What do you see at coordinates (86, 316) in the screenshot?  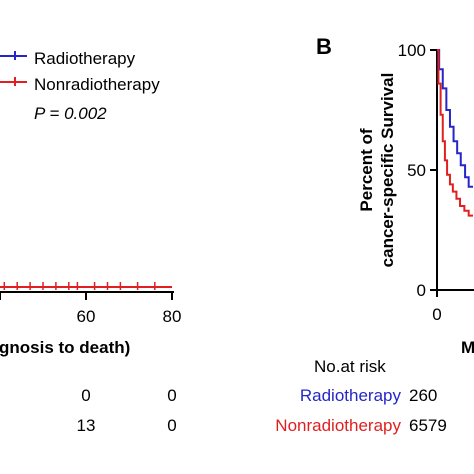 I see `left-x-tick-label: 60` at bounding box center [86, 316].